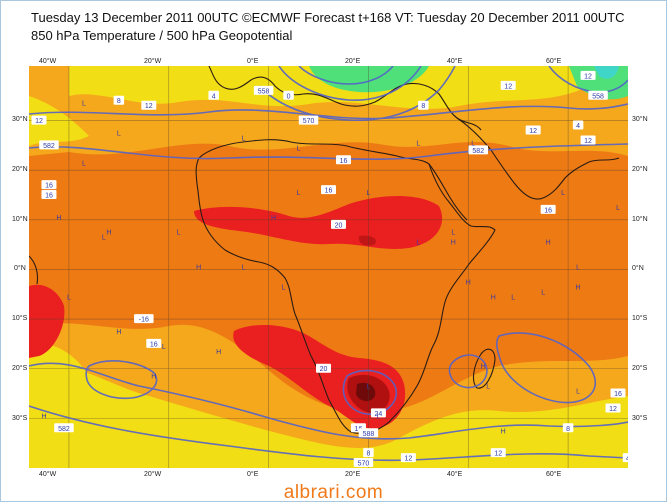 Image resolution: width=667 pixels, height=504 pixels. I want to click on contour-label: 8, so click(423, 105).